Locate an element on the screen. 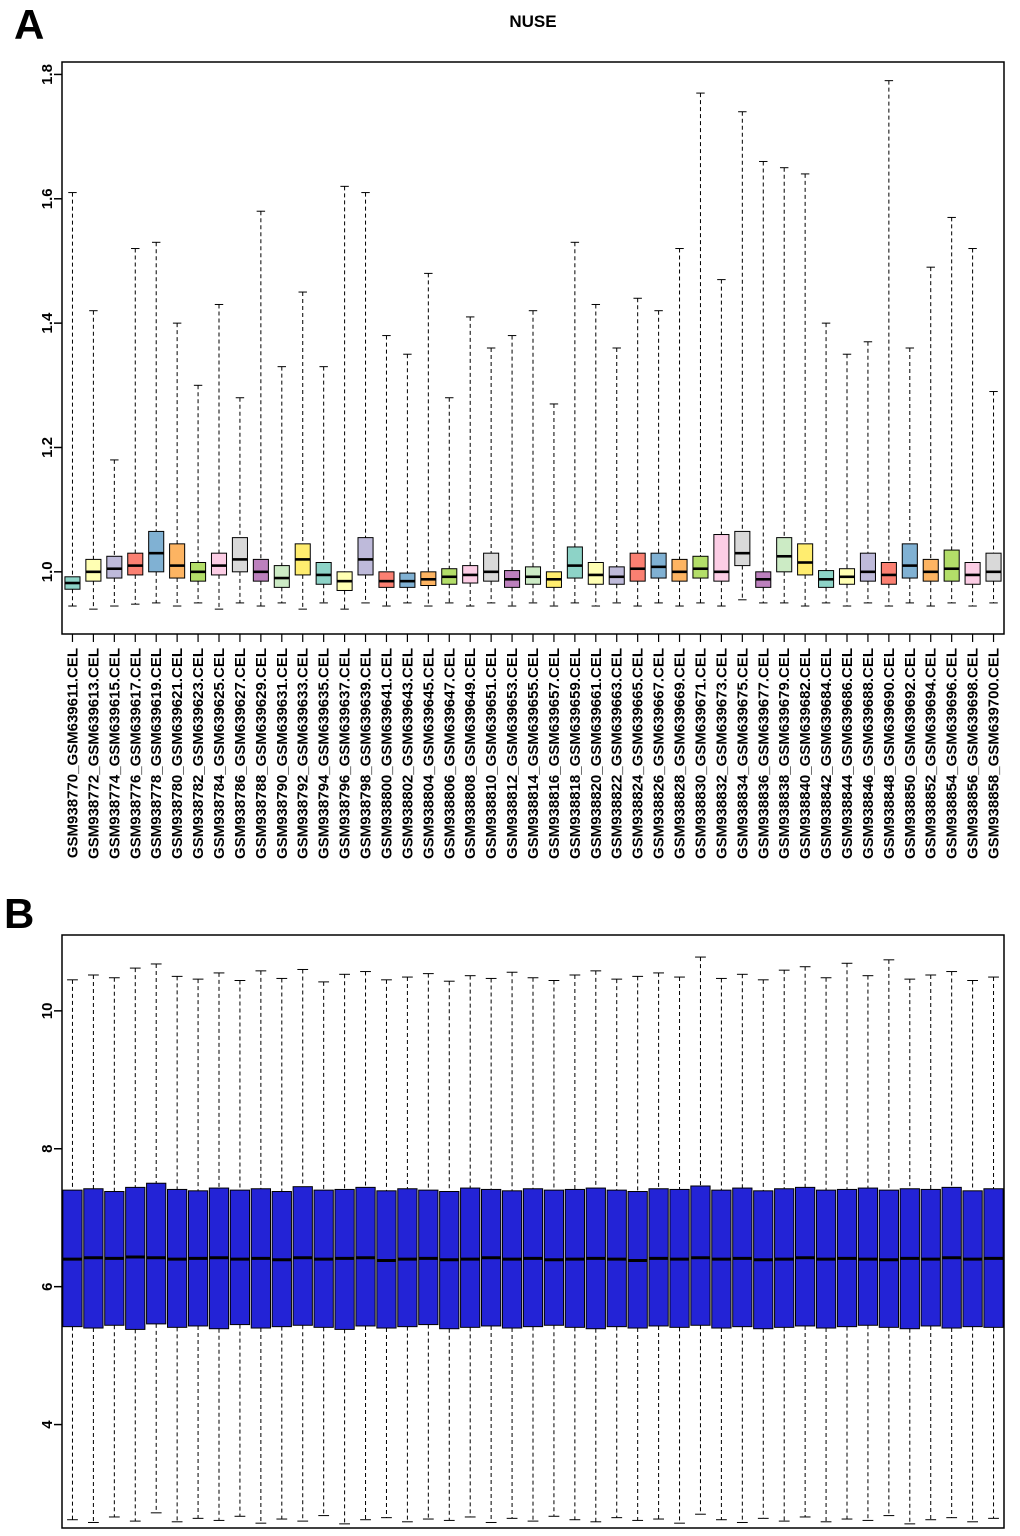 The image size is (1020, 1536). svg-text: GSM938800_GSM639641.CEL is located at coordinates (386, 753).